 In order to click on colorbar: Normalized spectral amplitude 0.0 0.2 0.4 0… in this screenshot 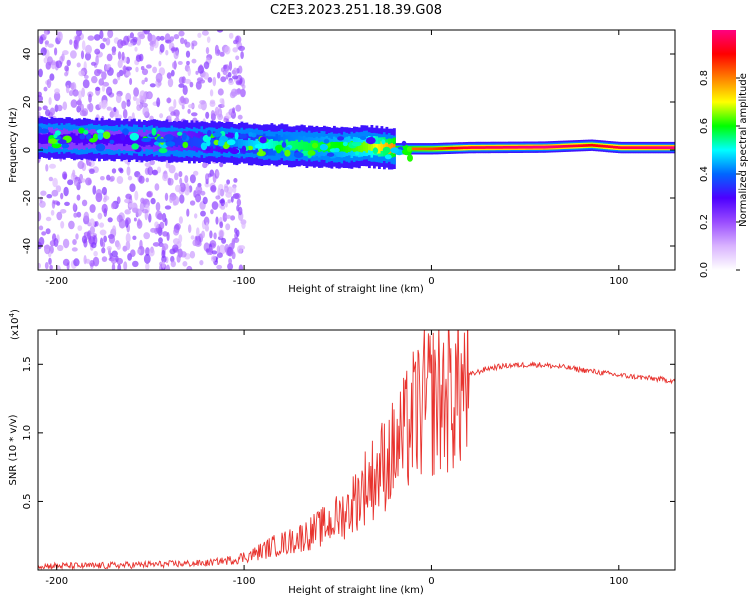, I will do `click(724, 154)`.